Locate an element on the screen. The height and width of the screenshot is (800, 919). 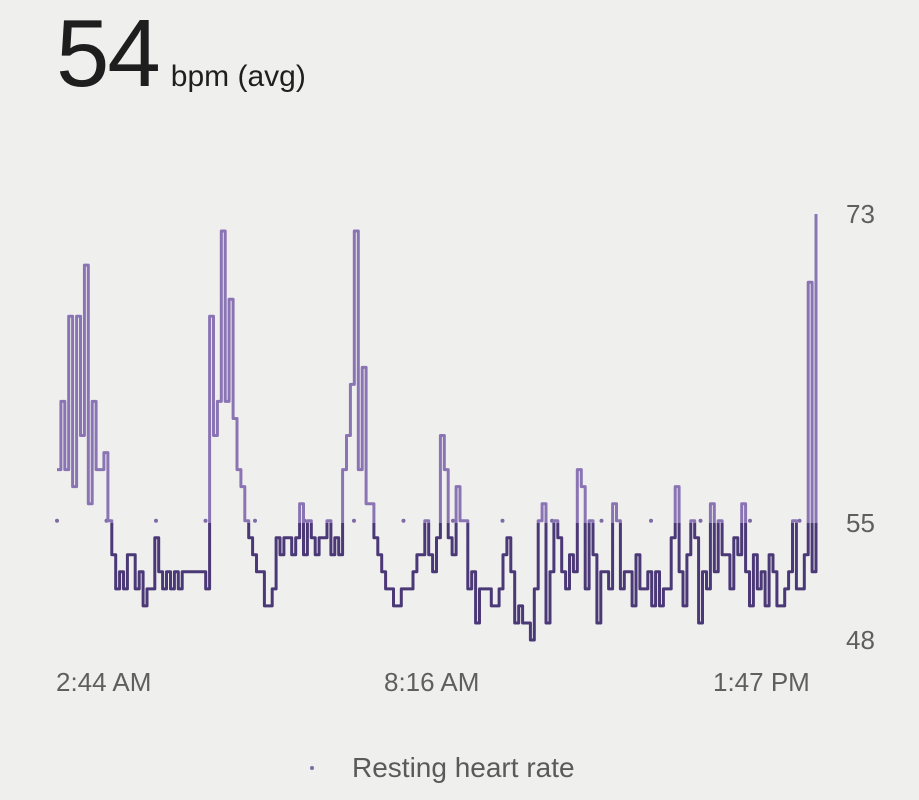
heart-rate-line-below-resting is located at coordinates (464, 582).